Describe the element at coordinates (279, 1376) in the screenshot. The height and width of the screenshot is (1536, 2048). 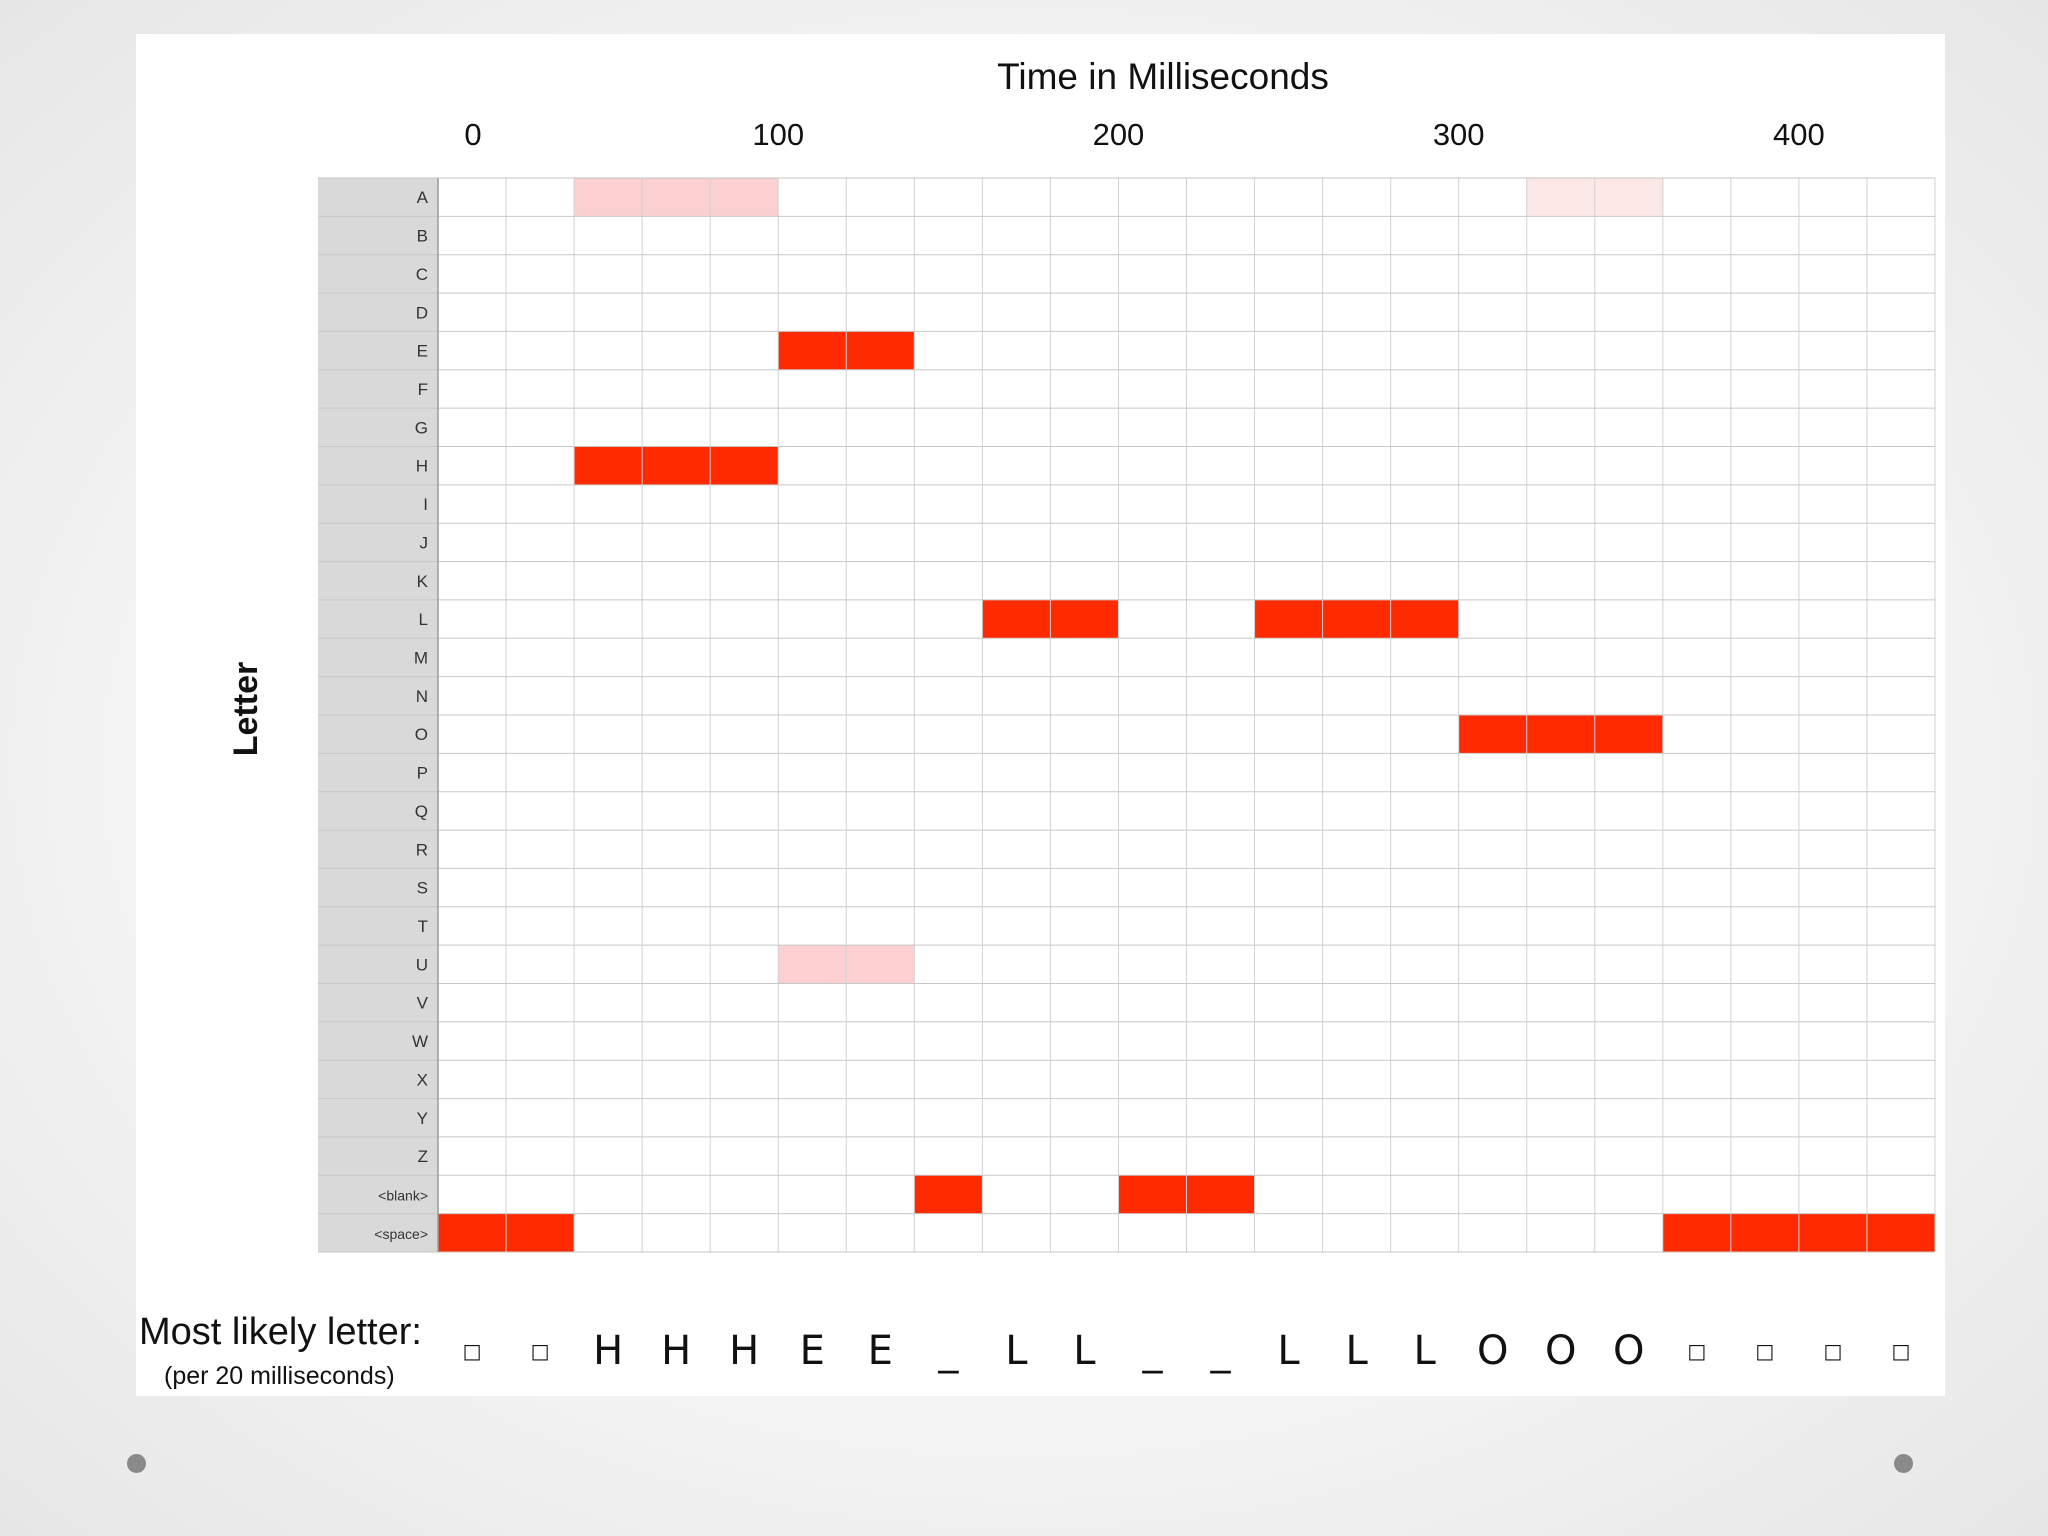
I see `most-likely-sublabel: (per 20 milliseconds)` at that location.